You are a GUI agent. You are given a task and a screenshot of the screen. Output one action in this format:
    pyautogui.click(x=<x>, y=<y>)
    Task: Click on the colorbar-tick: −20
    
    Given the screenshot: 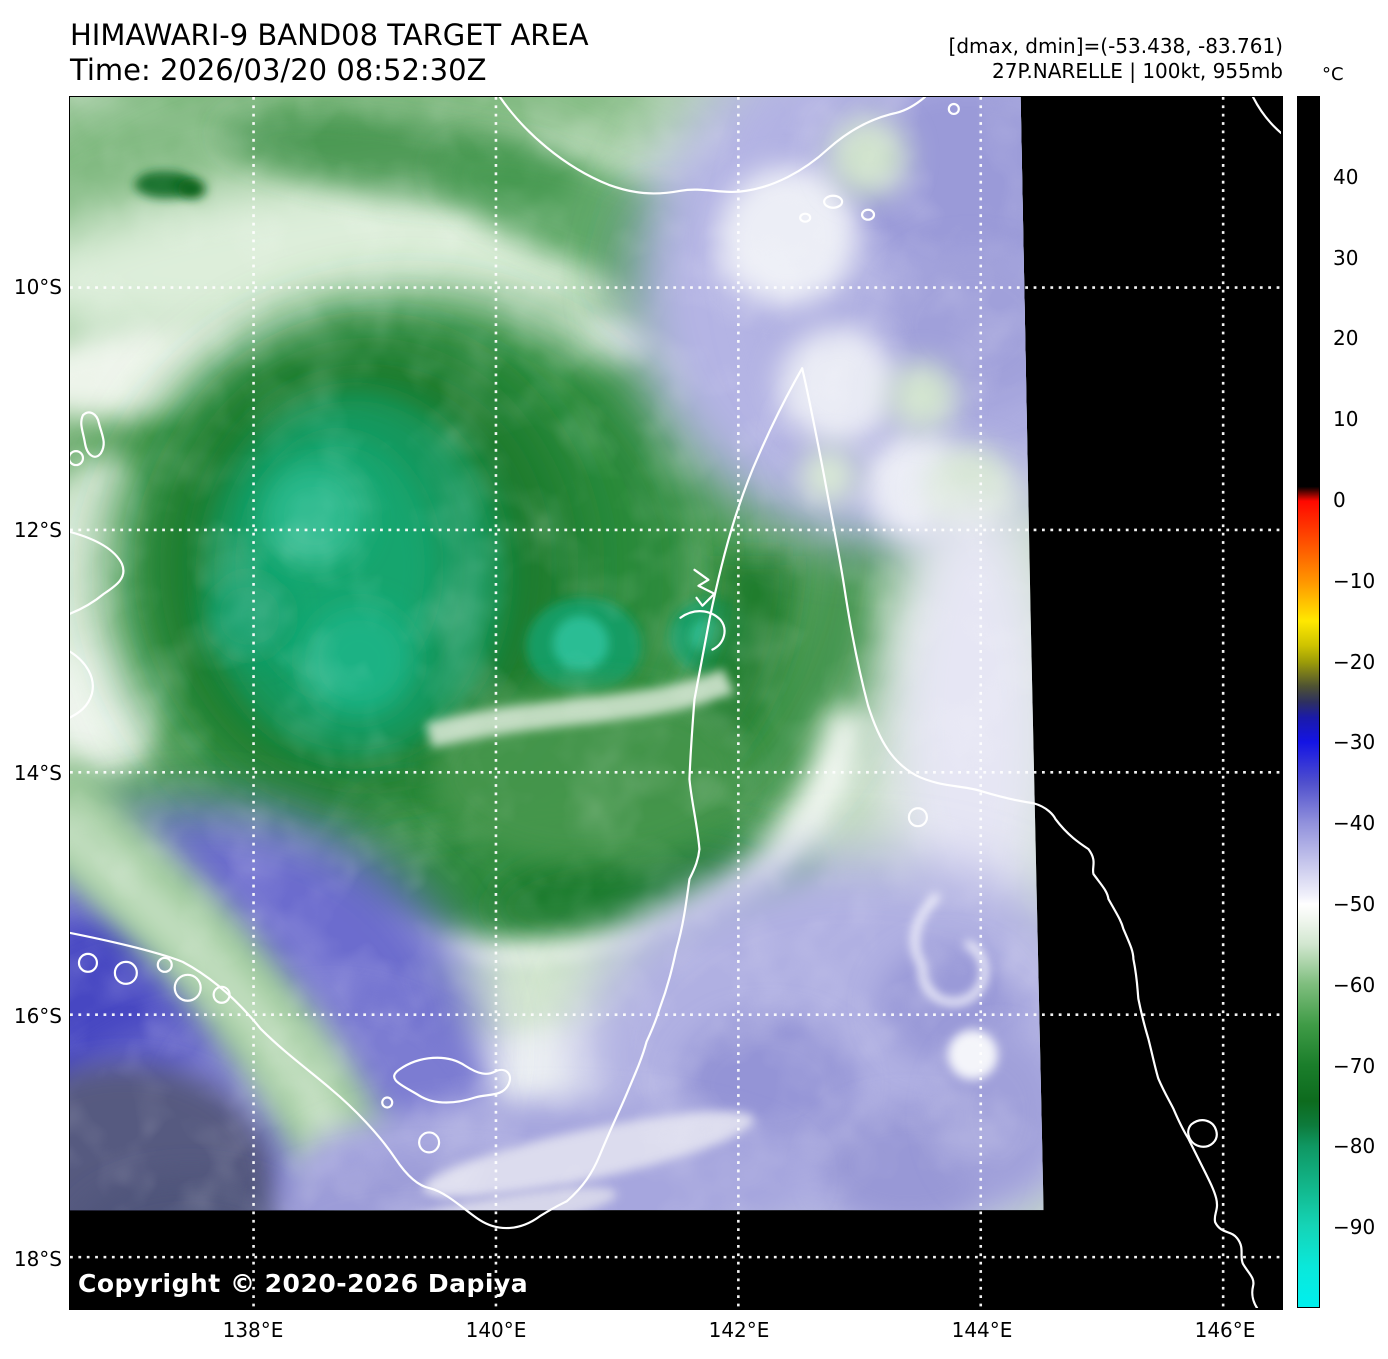 What is the action you would take?
    pyautogui.click(x=1354, y=662)
    